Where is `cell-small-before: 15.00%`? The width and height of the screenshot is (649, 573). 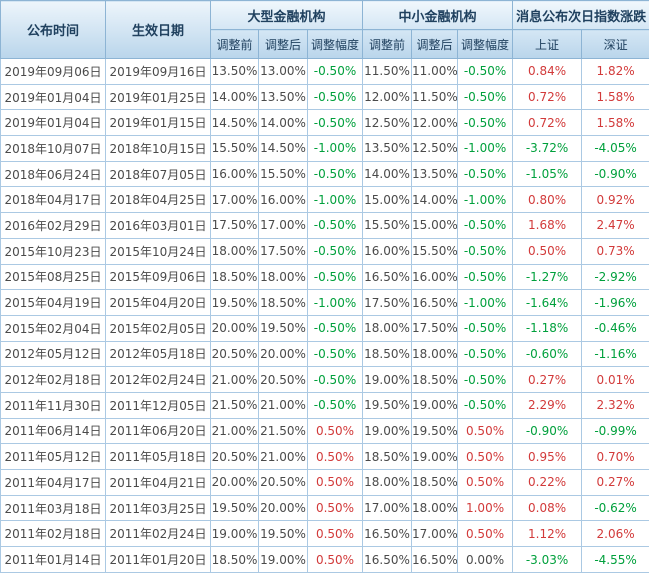
cell-small-before: 15.00% is located at coordinates (387, 200).